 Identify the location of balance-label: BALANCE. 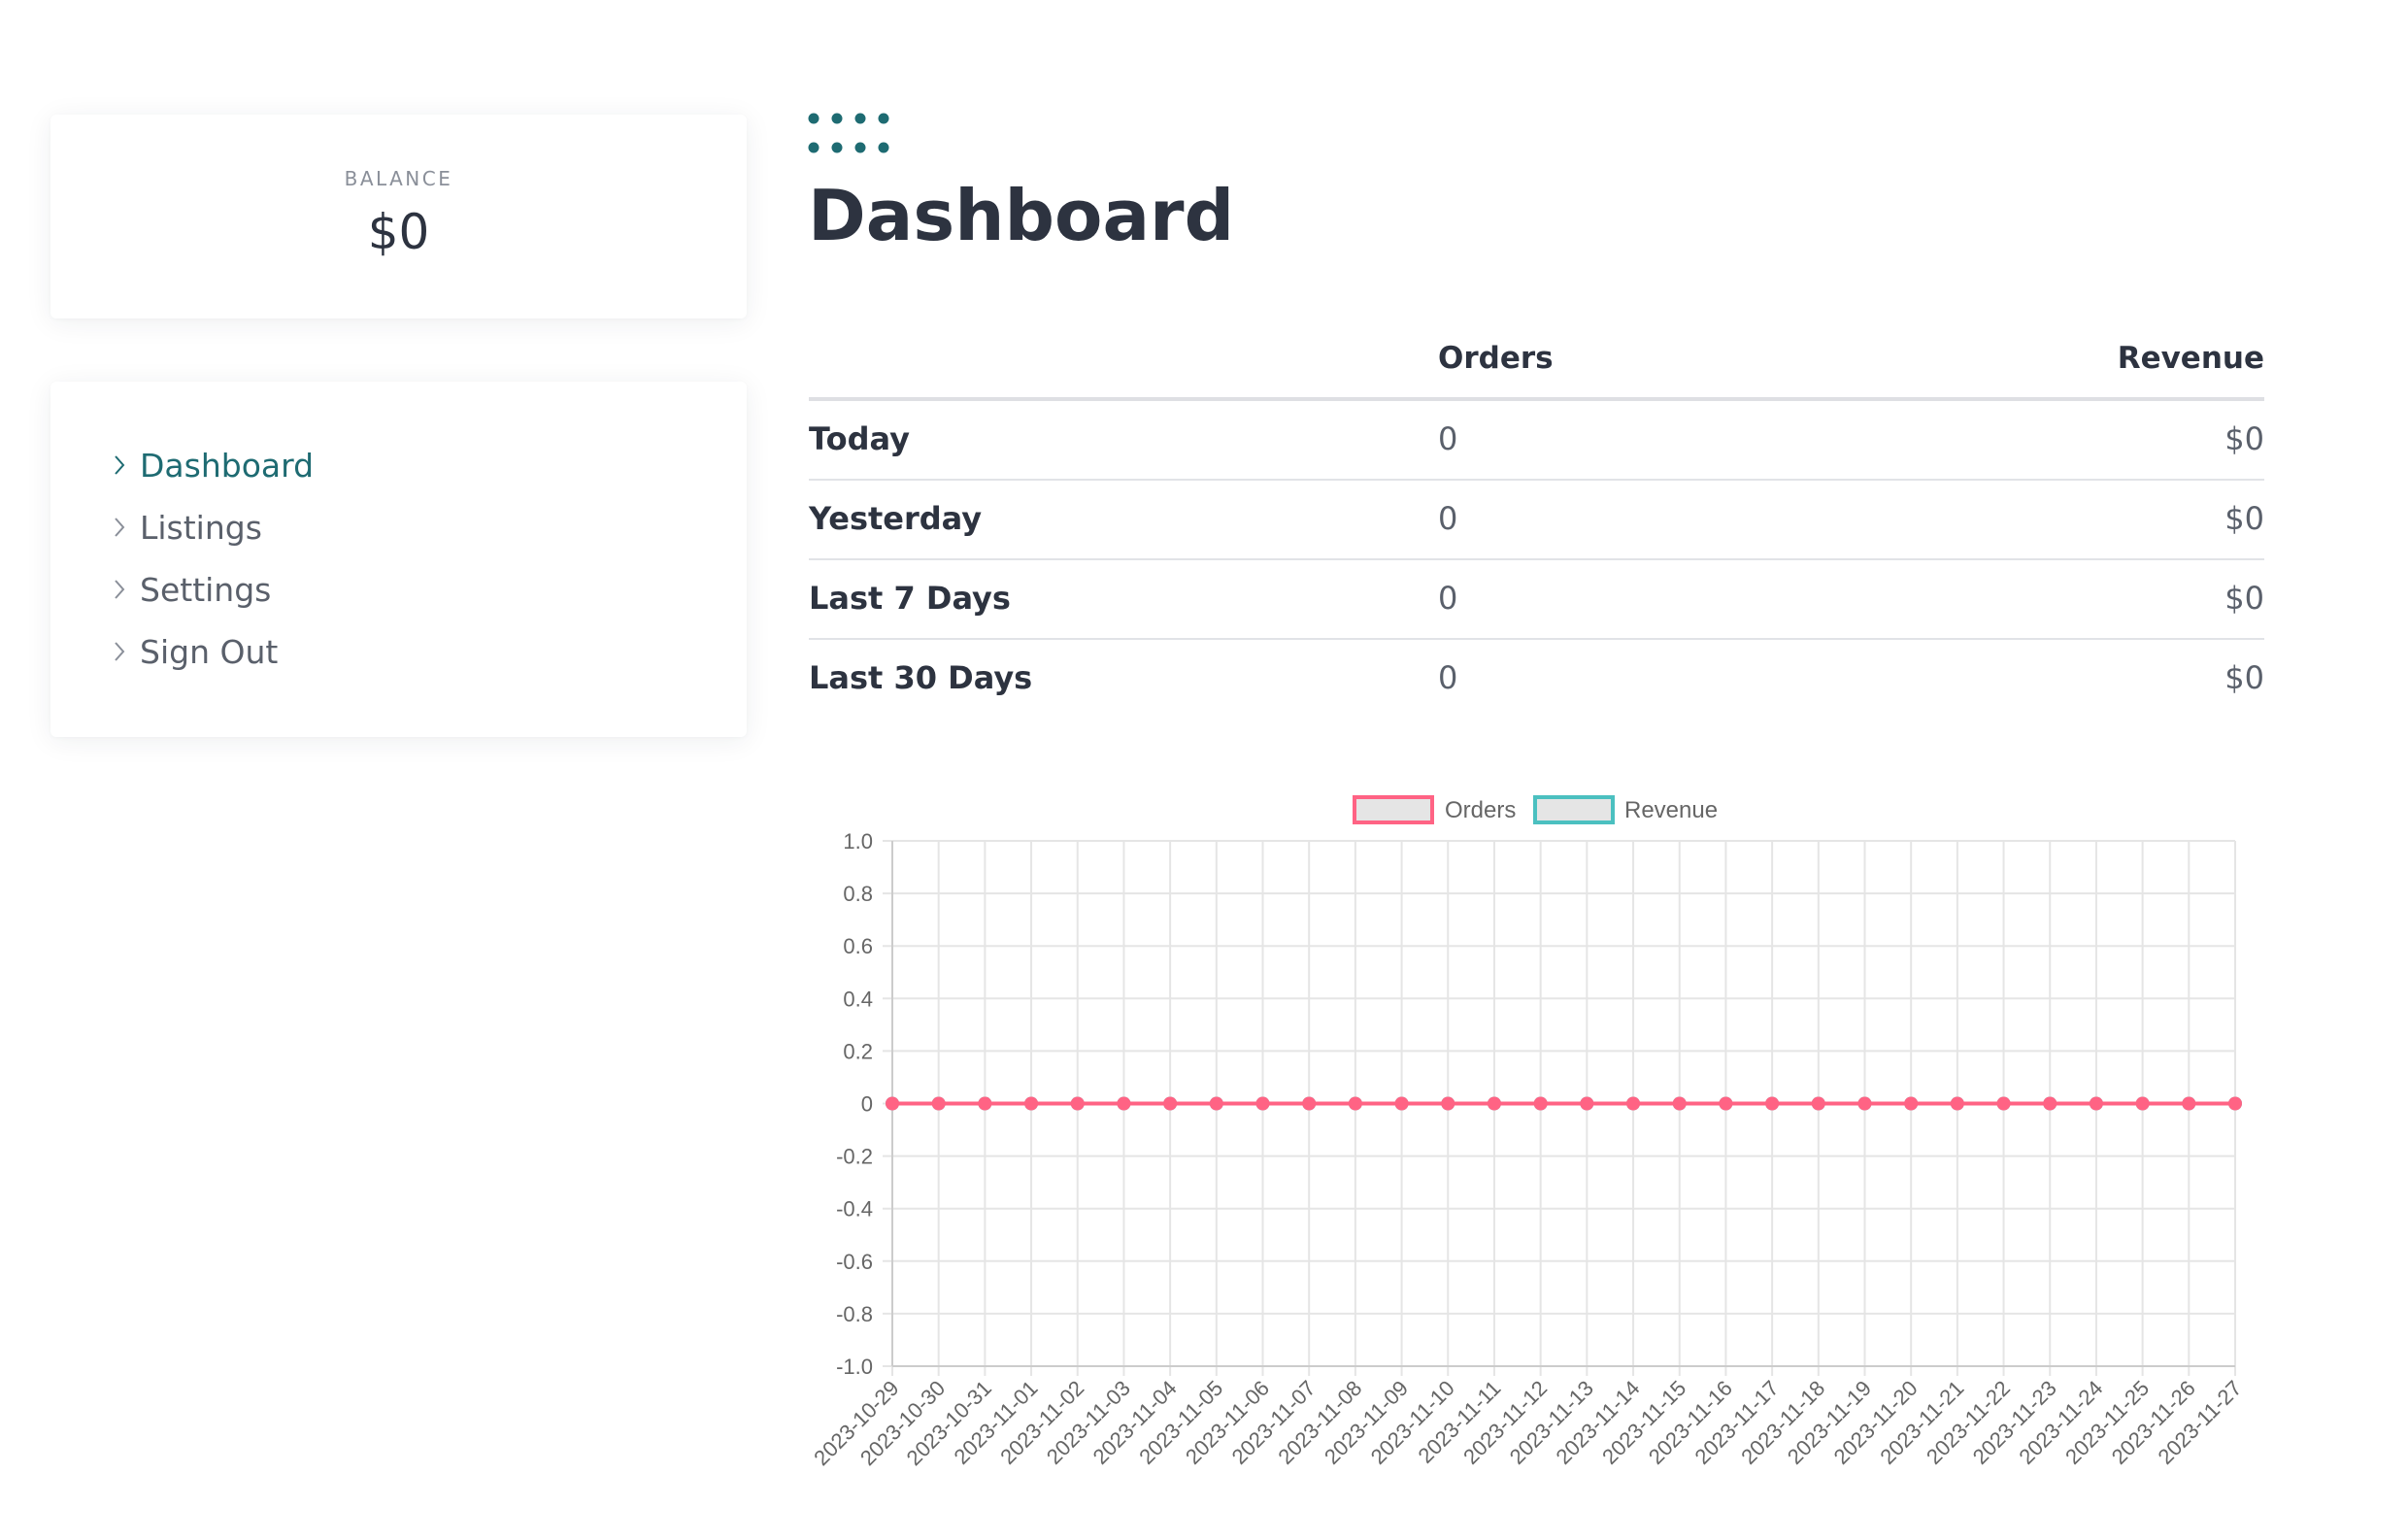
(398, 178).